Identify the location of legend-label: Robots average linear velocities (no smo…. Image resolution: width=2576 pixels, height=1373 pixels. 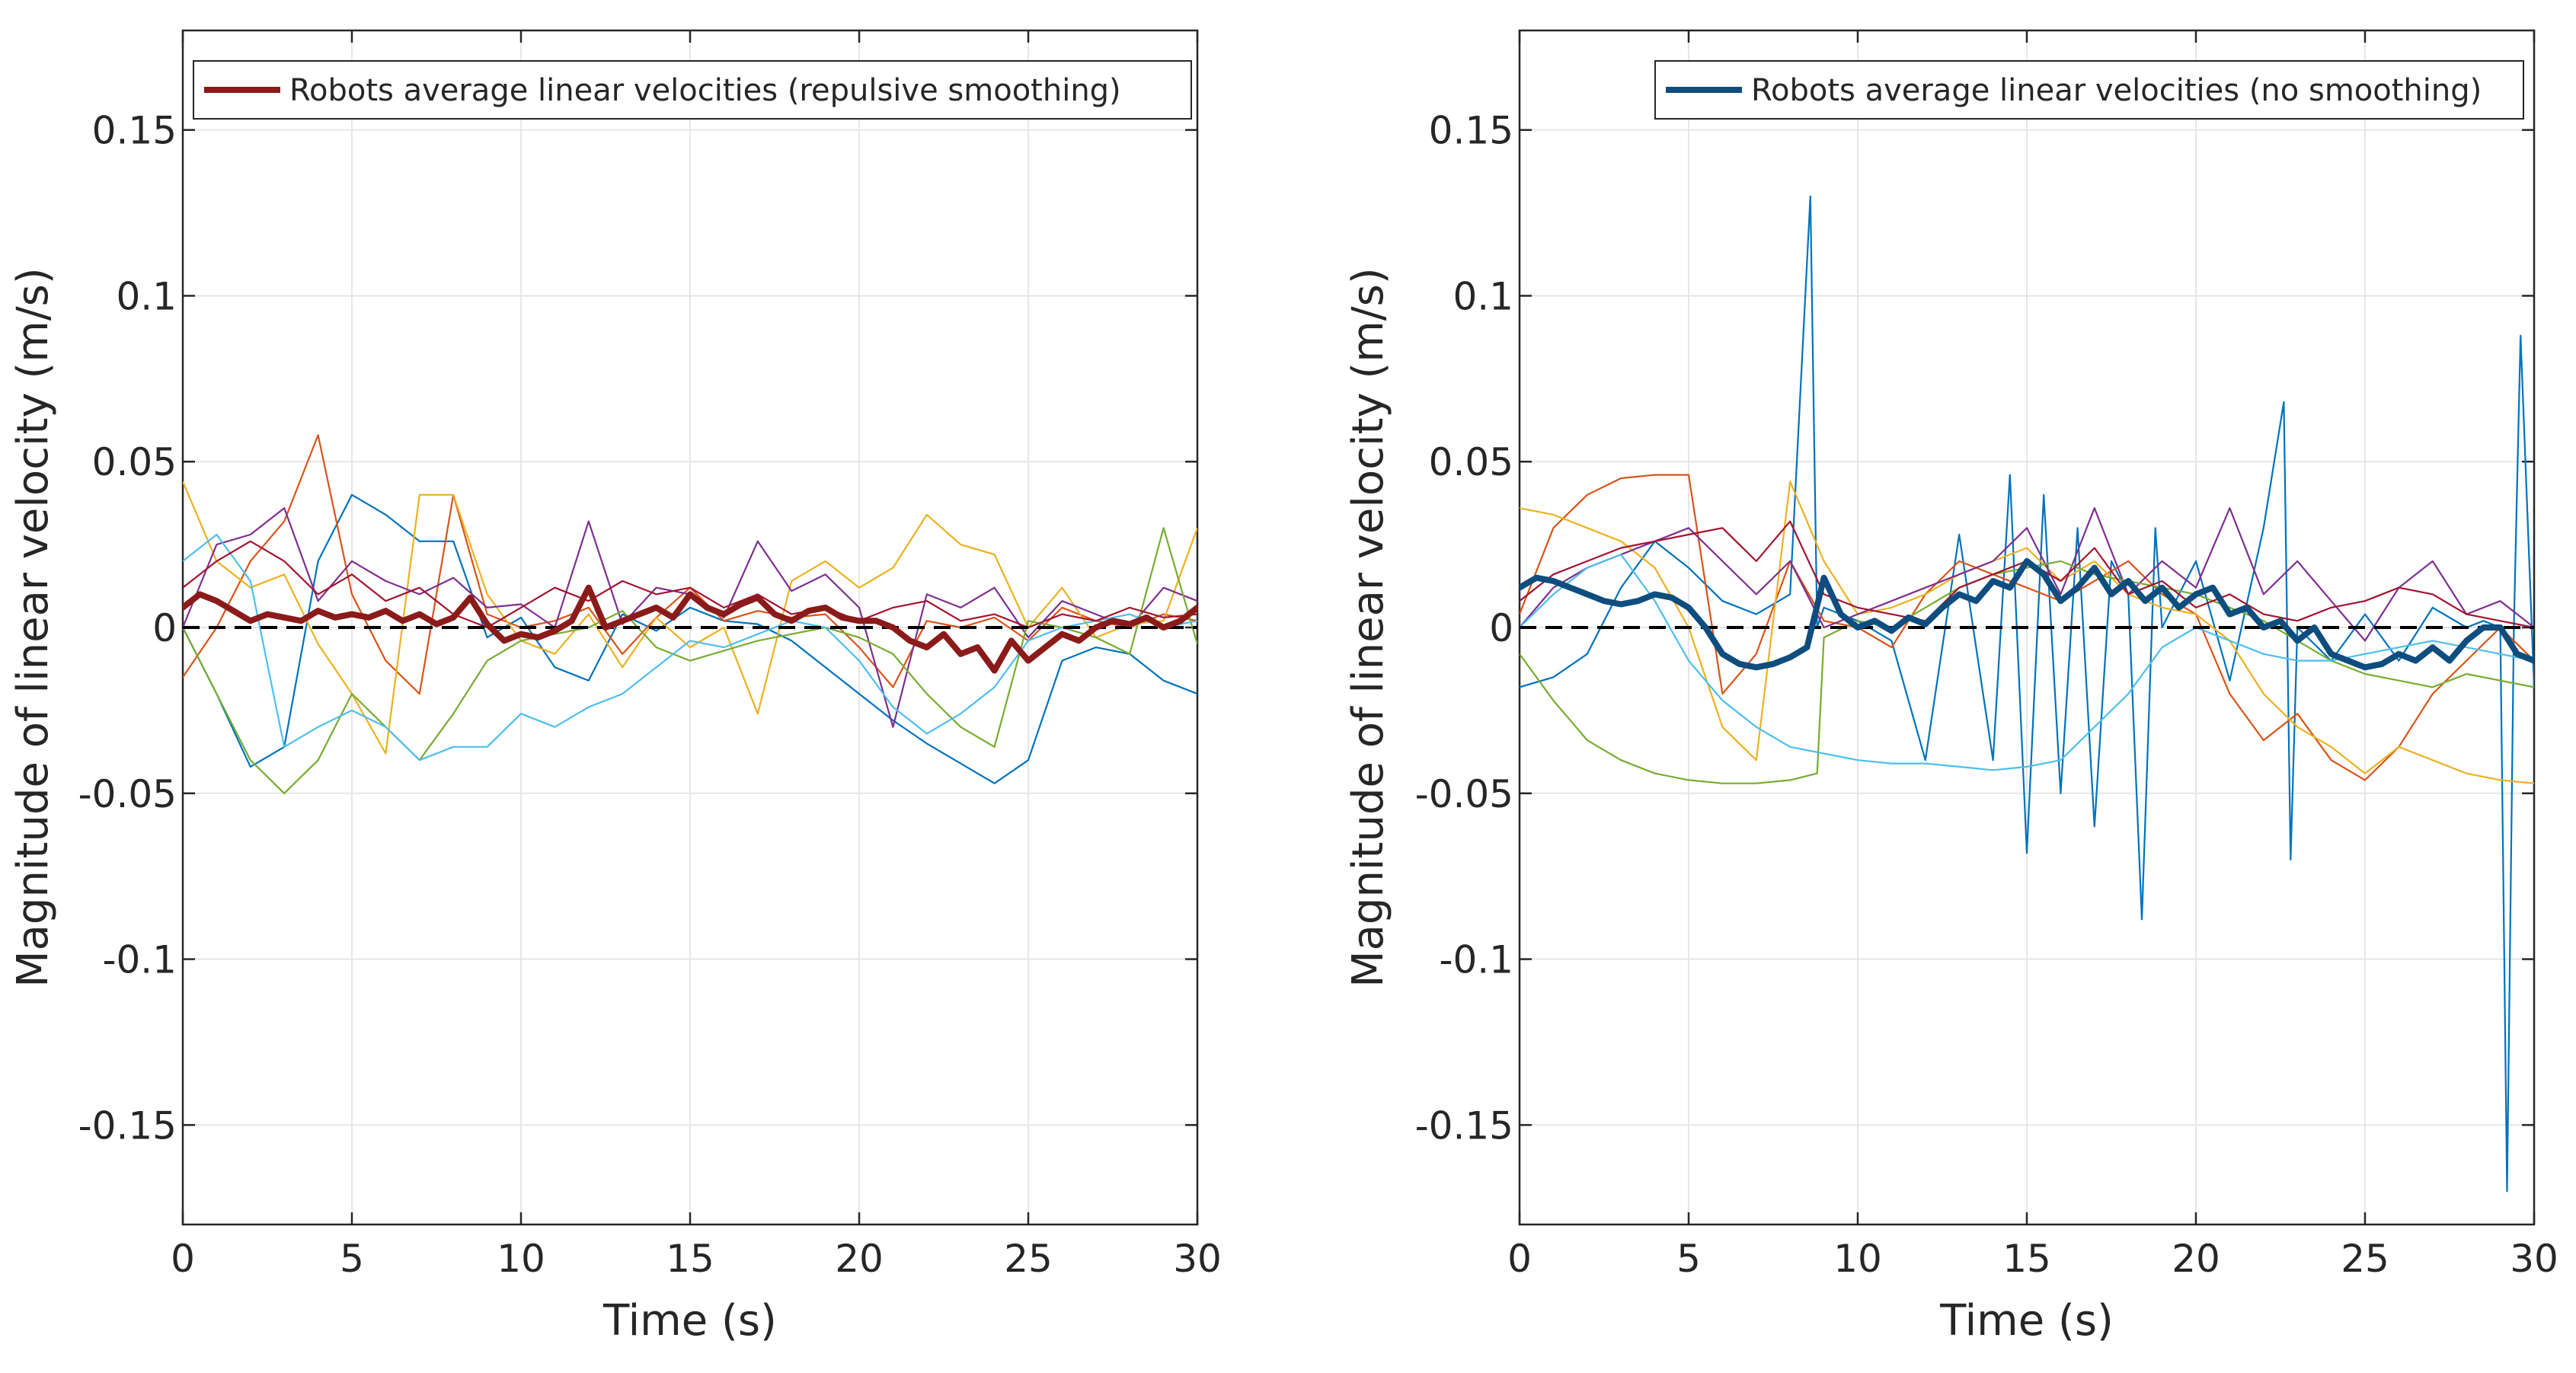
(2116, 90).